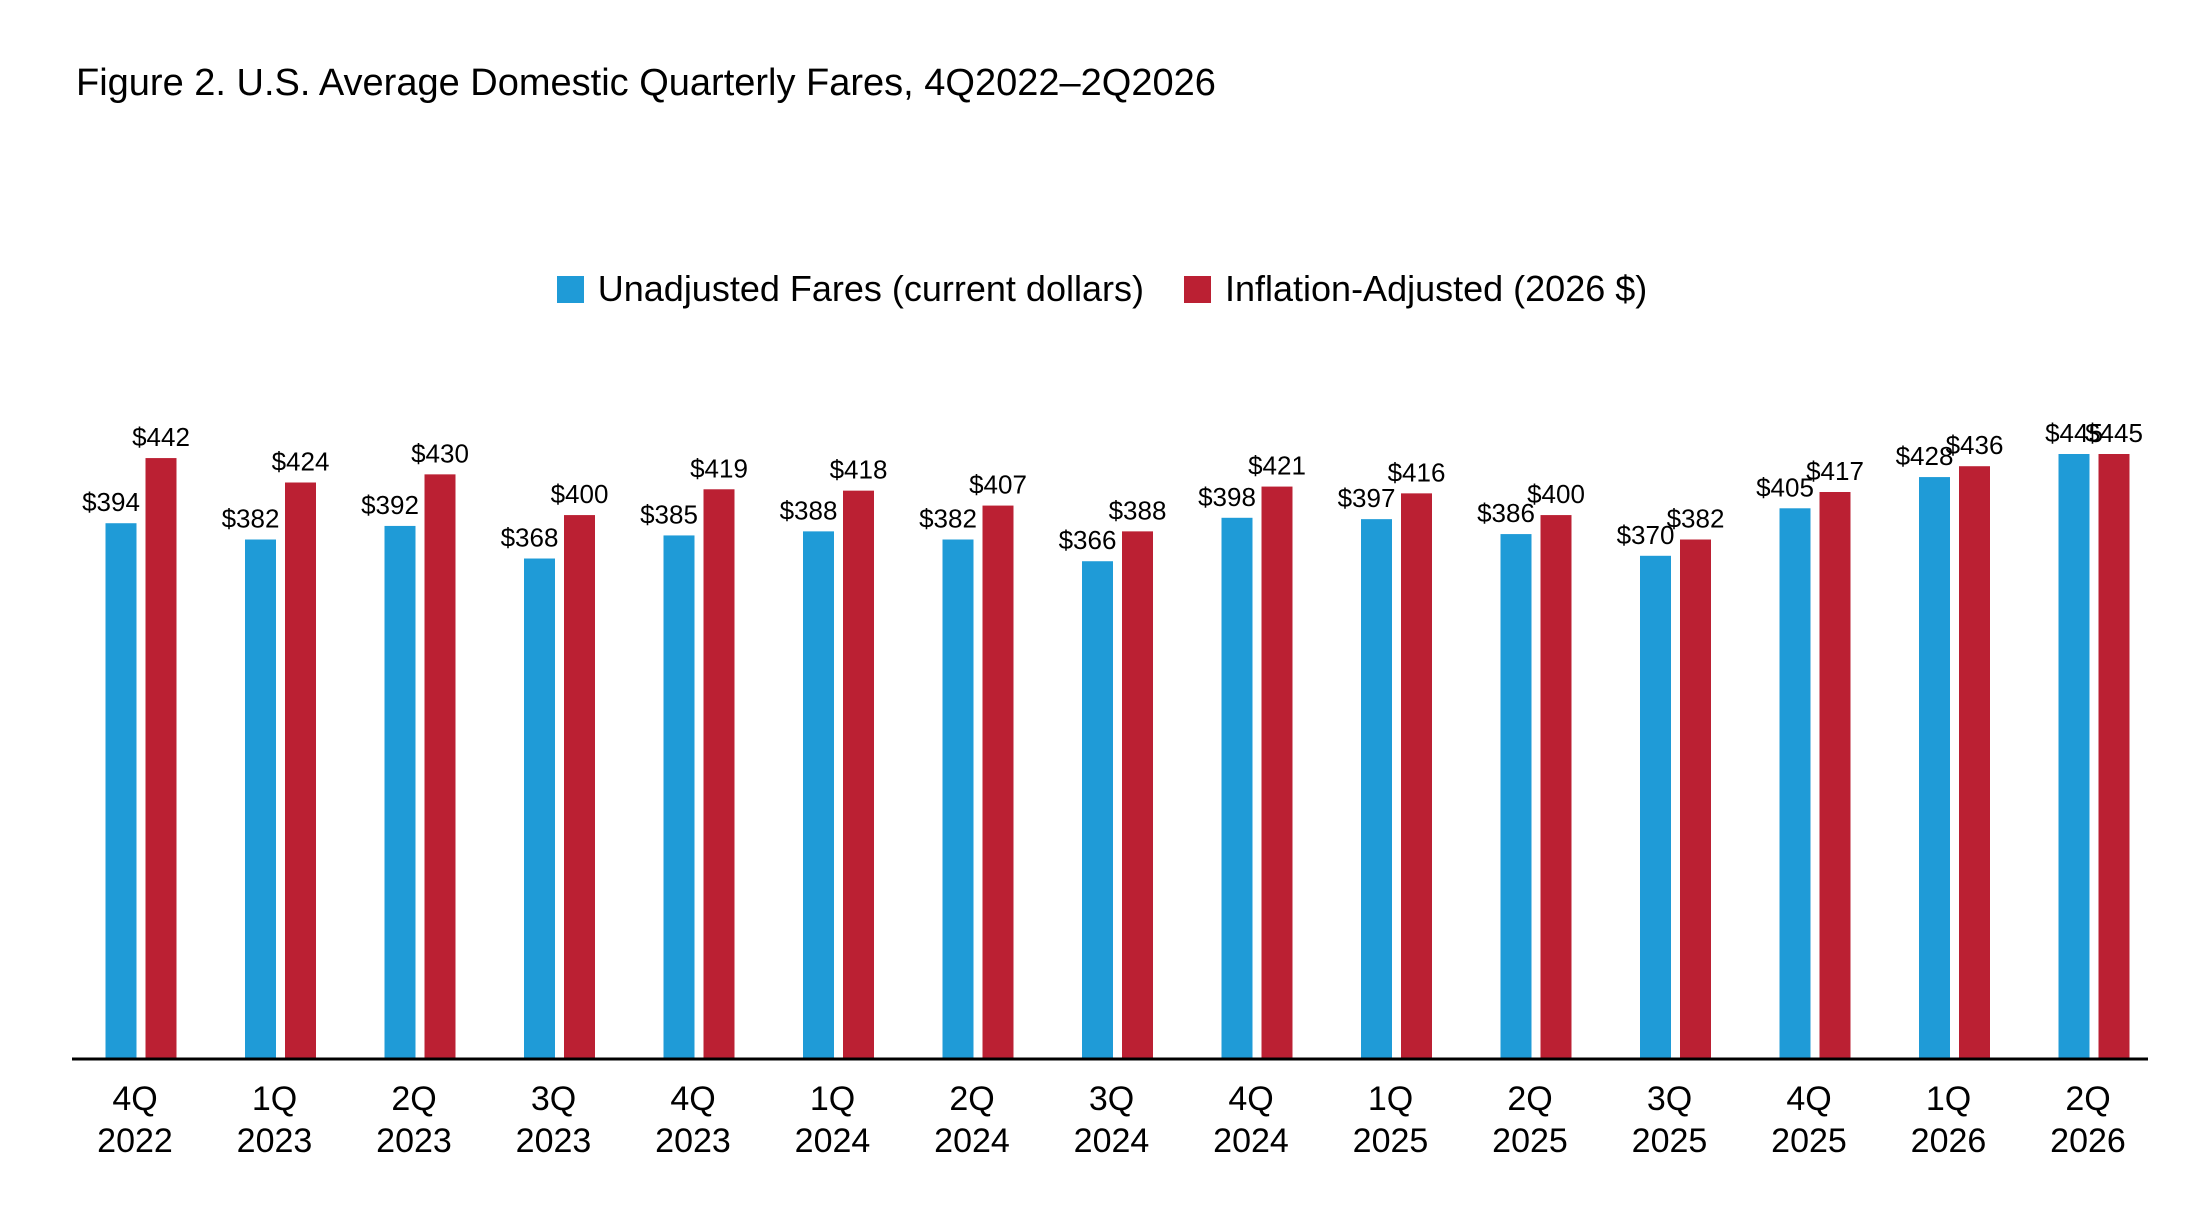 The width and height of the screenshot is (2204, 1224). I want to click on legend-item-adjusted: Inflation-Adjusted (2026 $), so click(1415, 289).